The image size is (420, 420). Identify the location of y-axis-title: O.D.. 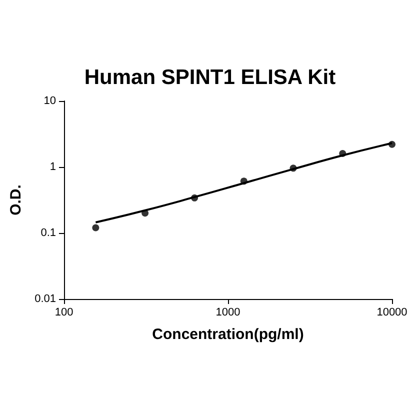
(16, 200).